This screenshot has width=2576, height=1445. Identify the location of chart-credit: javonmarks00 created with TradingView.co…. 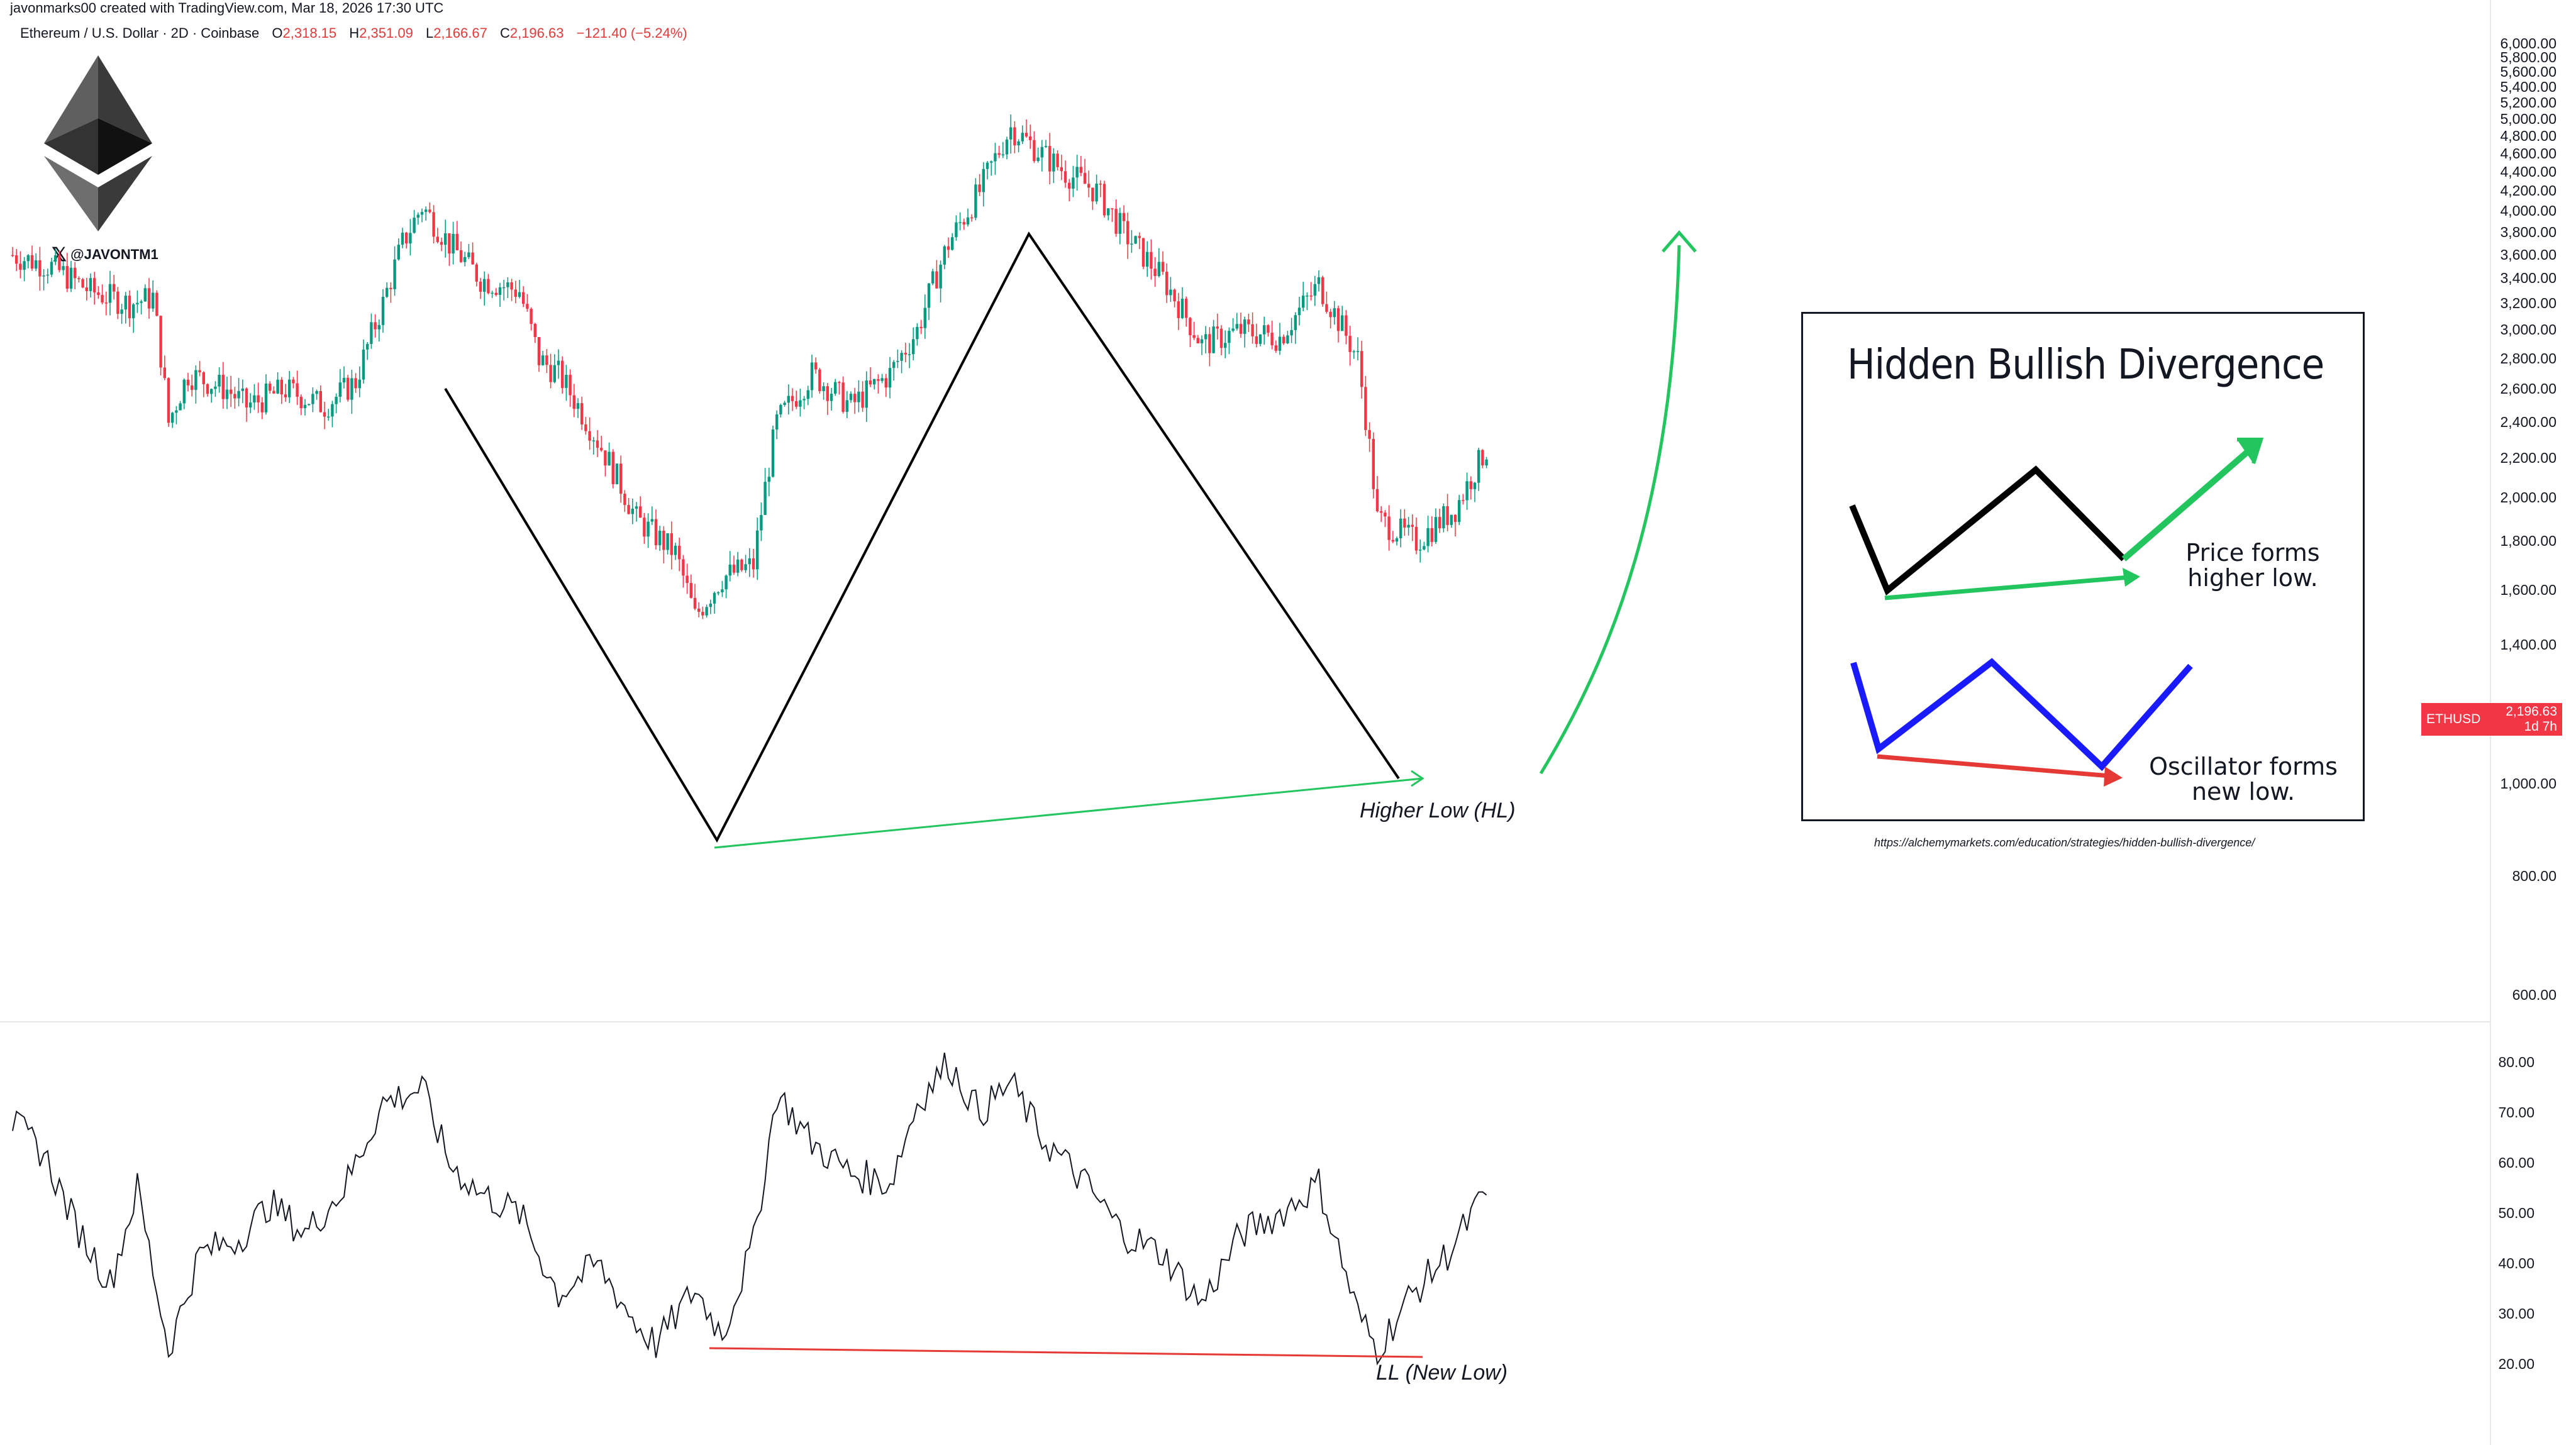
(227, 8).